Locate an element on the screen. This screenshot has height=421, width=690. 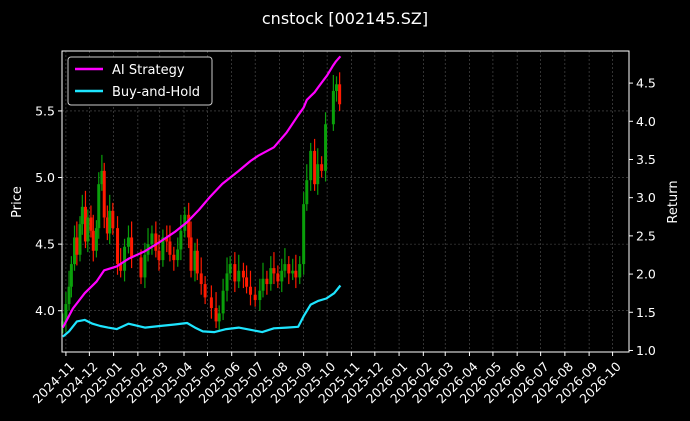
y-right-tick-label: 3.5 is located at coordinates (646, 159).